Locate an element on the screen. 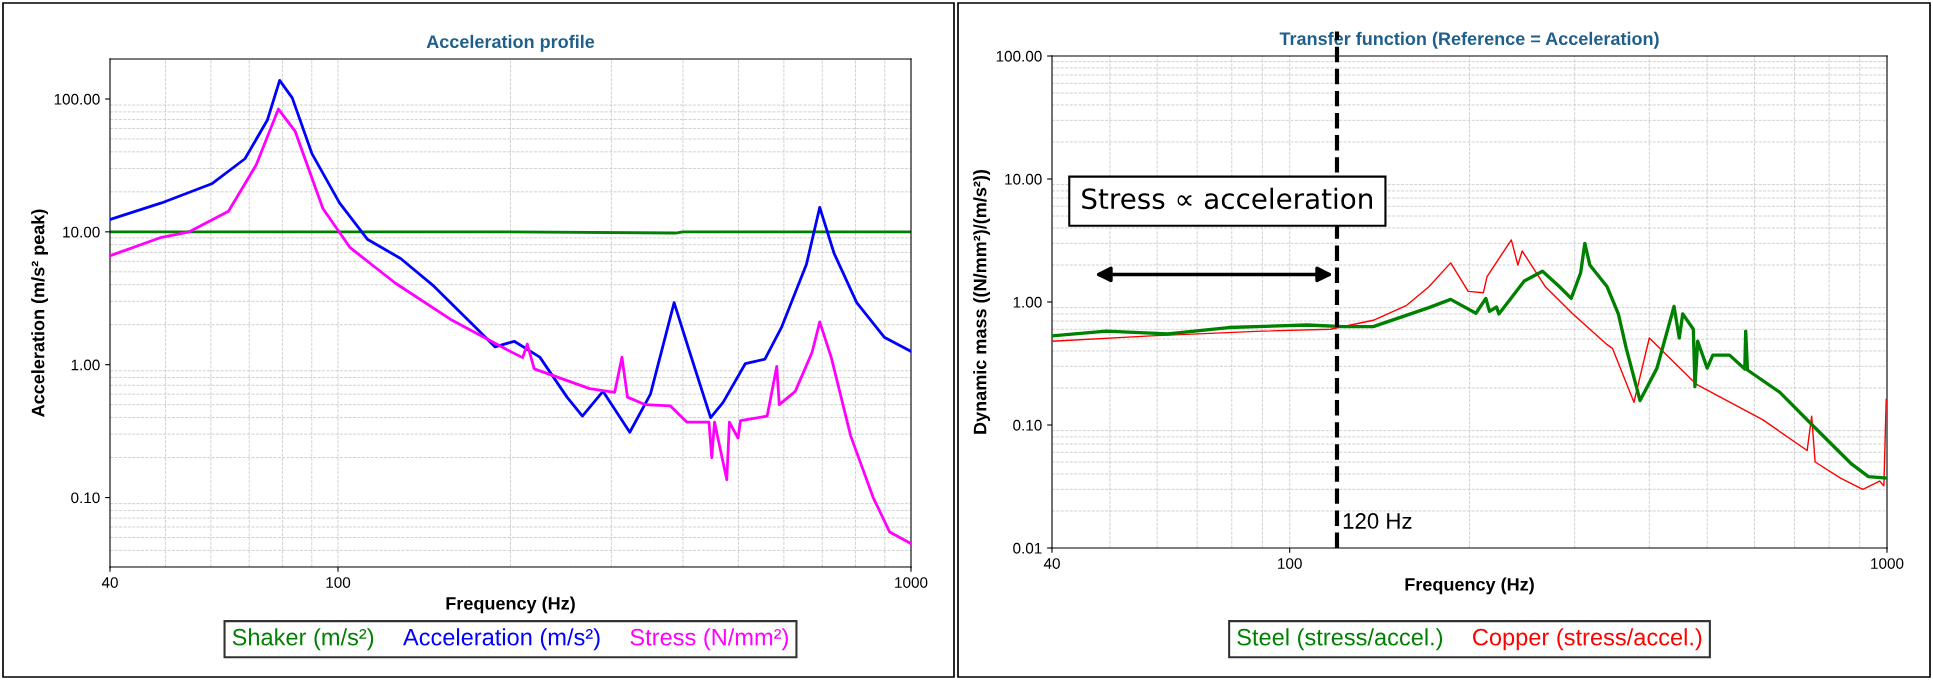 The image size is (1933, 680). text: Copper (stress/accel.) is located at coordinates (1587, 639).